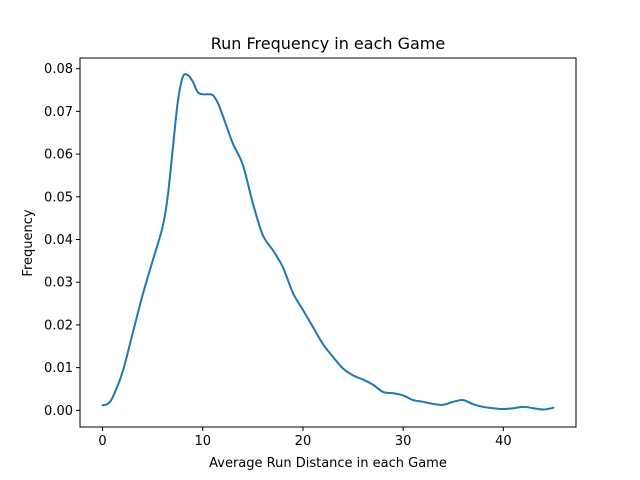  Describe the element at coordinates (58, 69) in the screenshot. I see `y-tick-label: 0.08` at that location.